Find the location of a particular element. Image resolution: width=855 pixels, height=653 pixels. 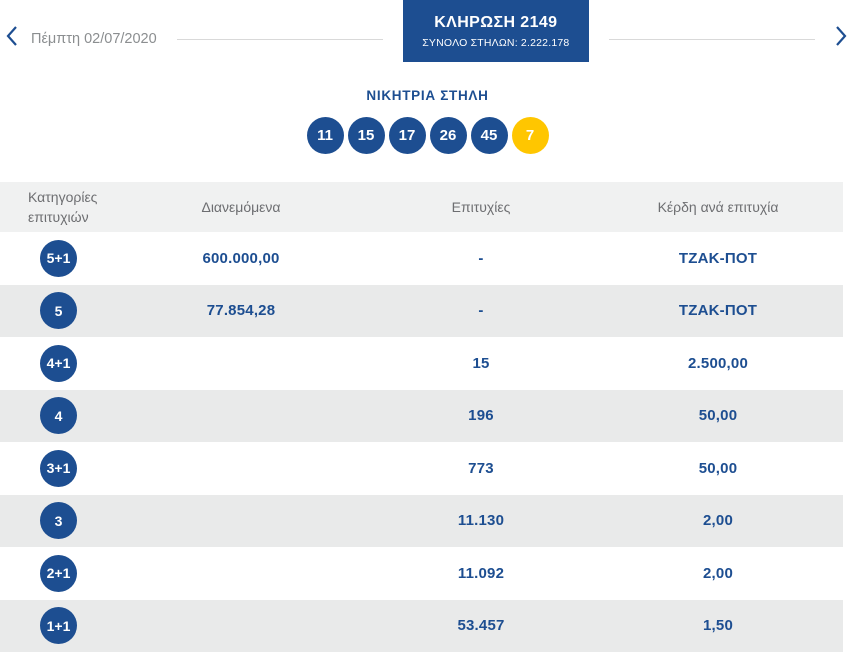

winners-cell: 11.130 is located at coordinates (481, 521).